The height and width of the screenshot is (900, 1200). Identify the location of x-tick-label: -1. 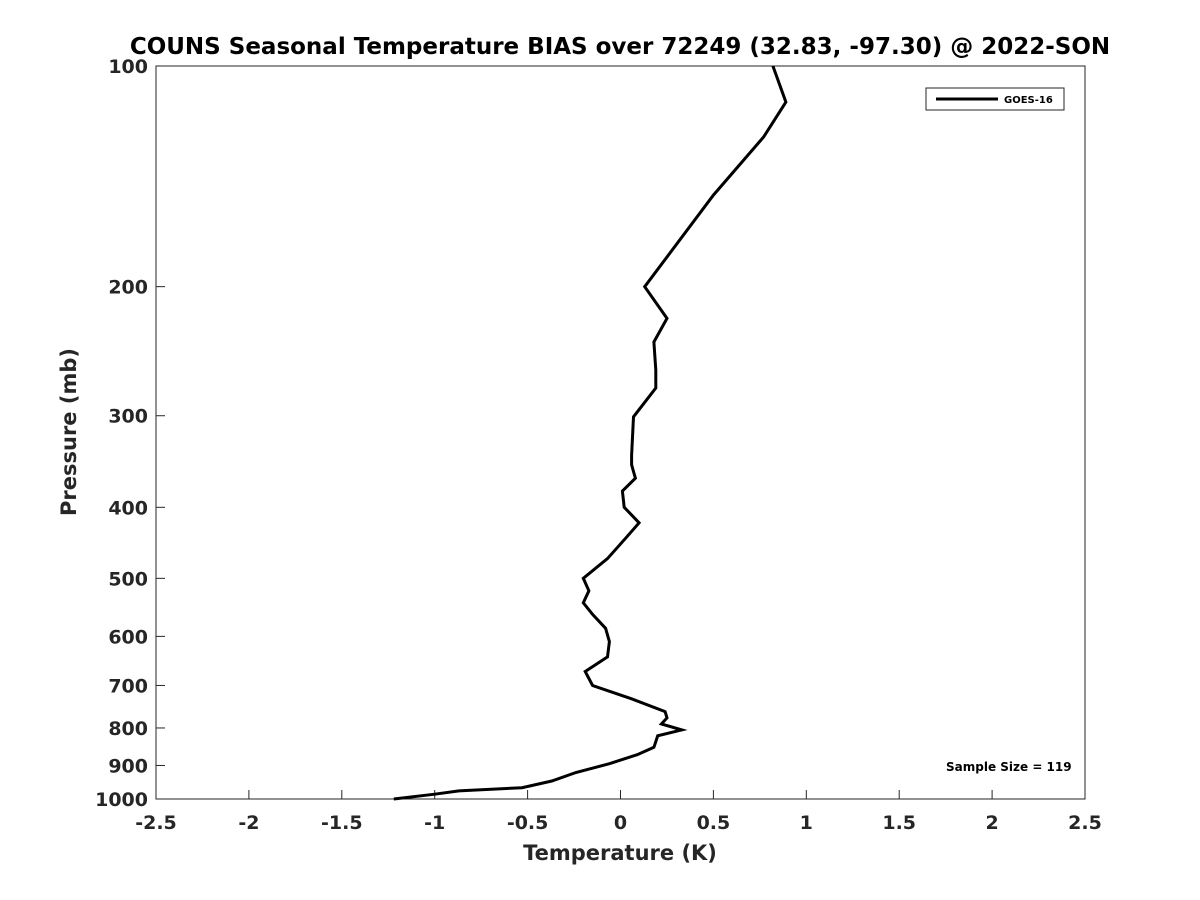
(434, 823).